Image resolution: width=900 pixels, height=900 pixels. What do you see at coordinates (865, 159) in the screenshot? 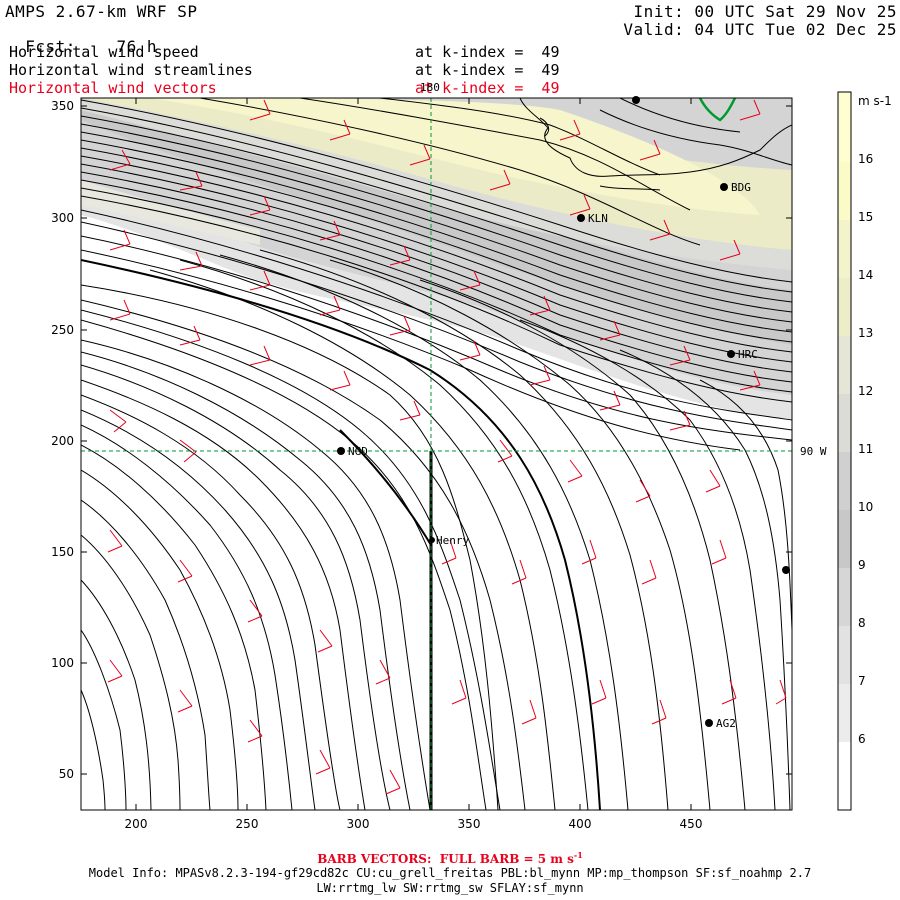
I see `colorbar-label: 16` at bounding box center [865, 159].